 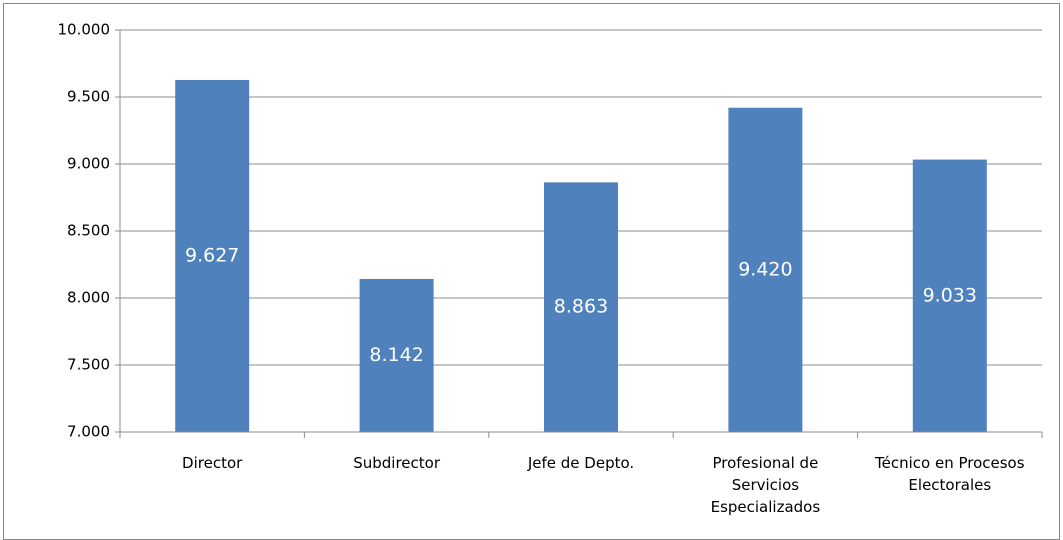 What do you see at coordinates (765, 485) in the screenshot?
I see `x-tick-label: Profesional de Servicios Especializados` at bounding box center [765, 485].